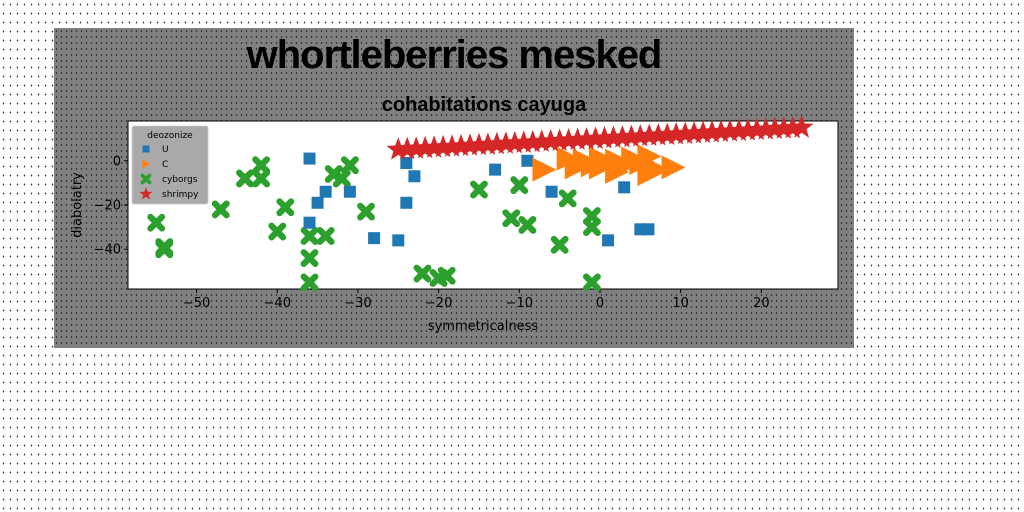 The height and width of the screenshot is (512, 1024). I want to click on x-tick-label: −40, so click(277, 303).